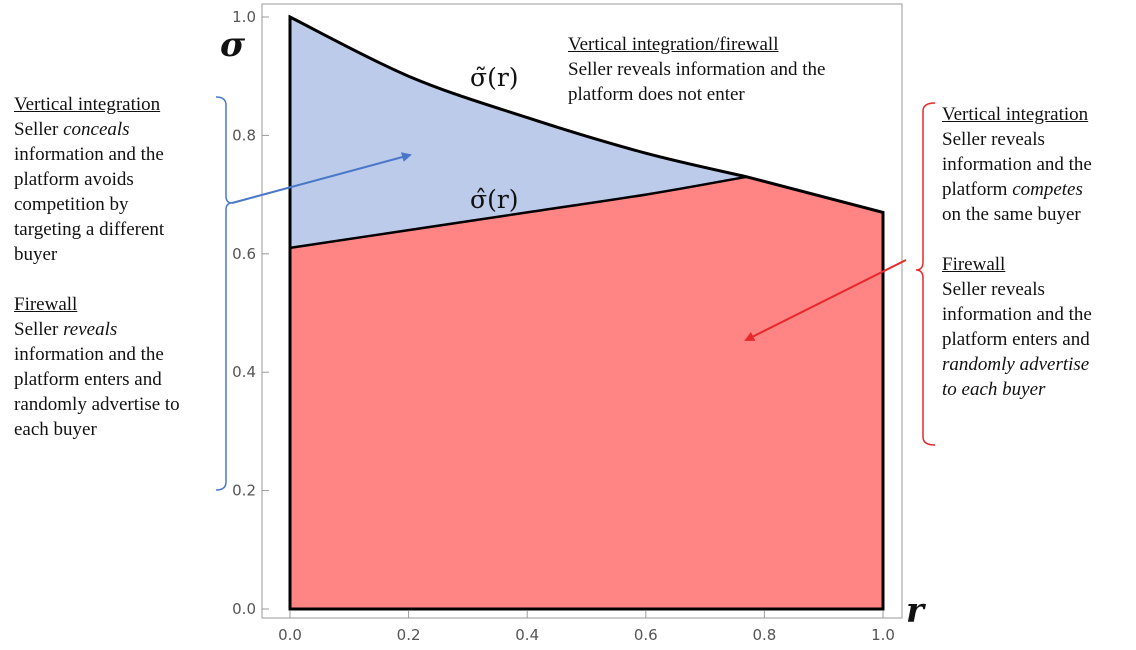 The image size is (1136, 650). I want to click on y-tick-label: 0.6, so click(244, 254).